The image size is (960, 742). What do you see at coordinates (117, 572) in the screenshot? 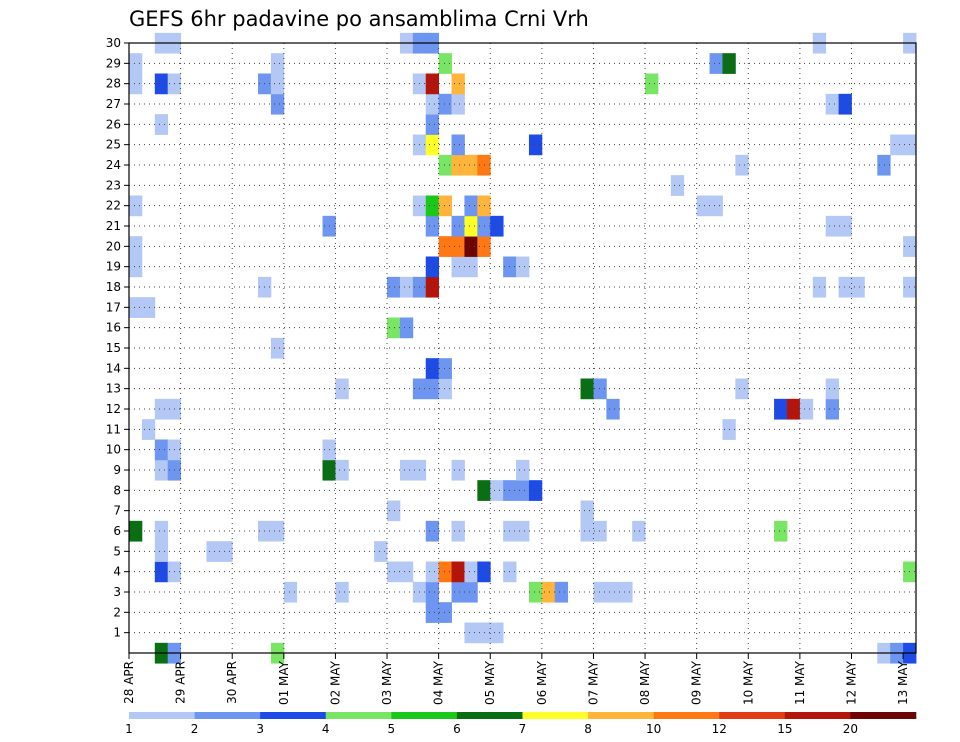
I see `y-tick-label: 4` at bounding box center [117, 572].